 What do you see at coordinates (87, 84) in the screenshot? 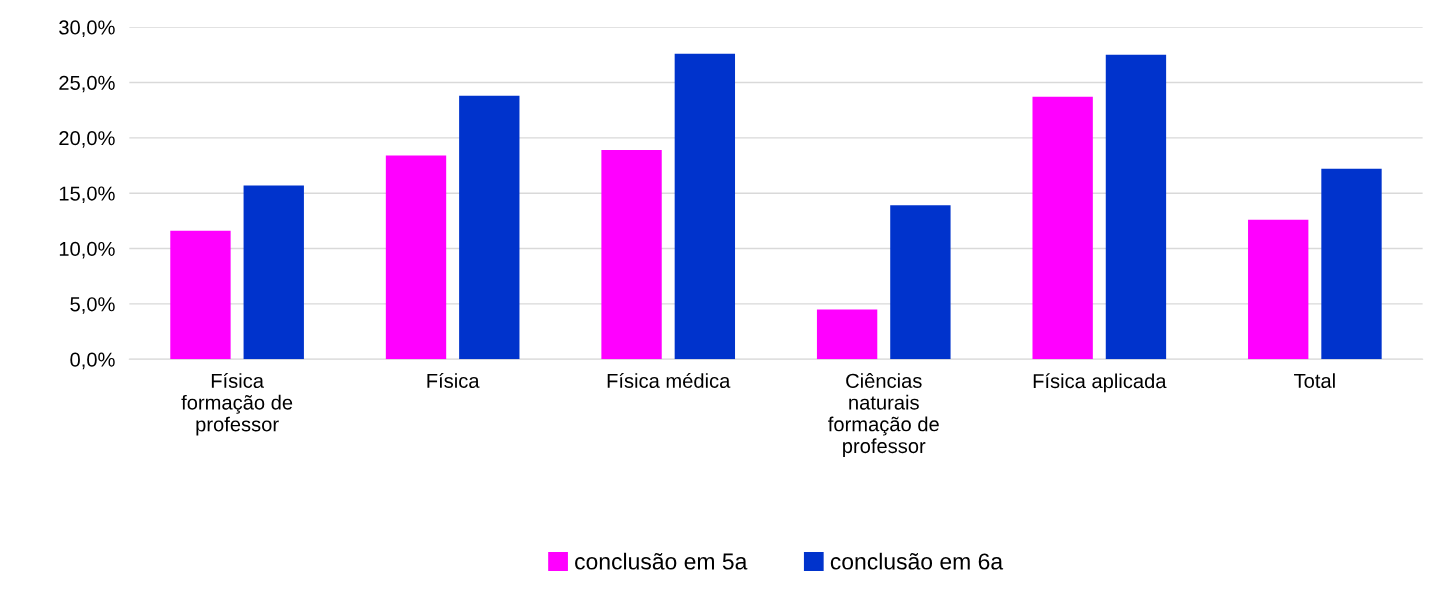
I see `y-tick-label: 25,0%` at bounding box center [87, 84].